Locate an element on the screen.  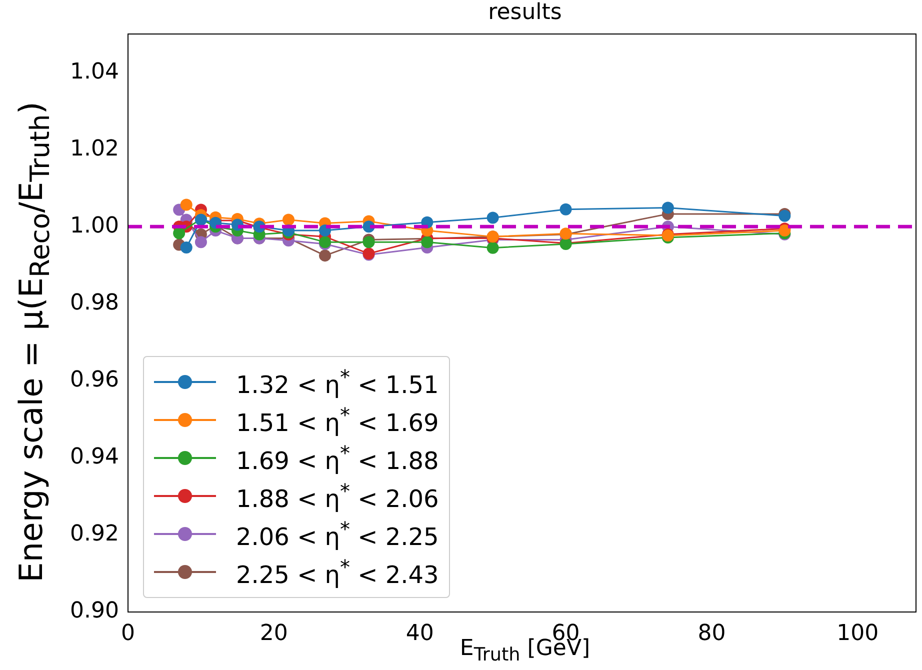
y-tick-label: 0.96 is located at coordinates (94, 380).